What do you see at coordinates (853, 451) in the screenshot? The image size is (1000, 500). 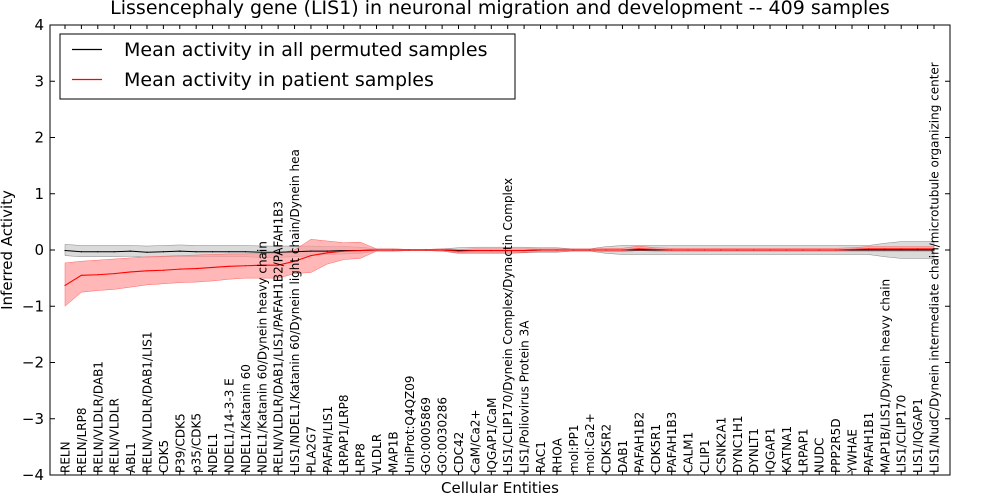 I see `x-tick-label: YWHAE` at bounding box center [853, 451].